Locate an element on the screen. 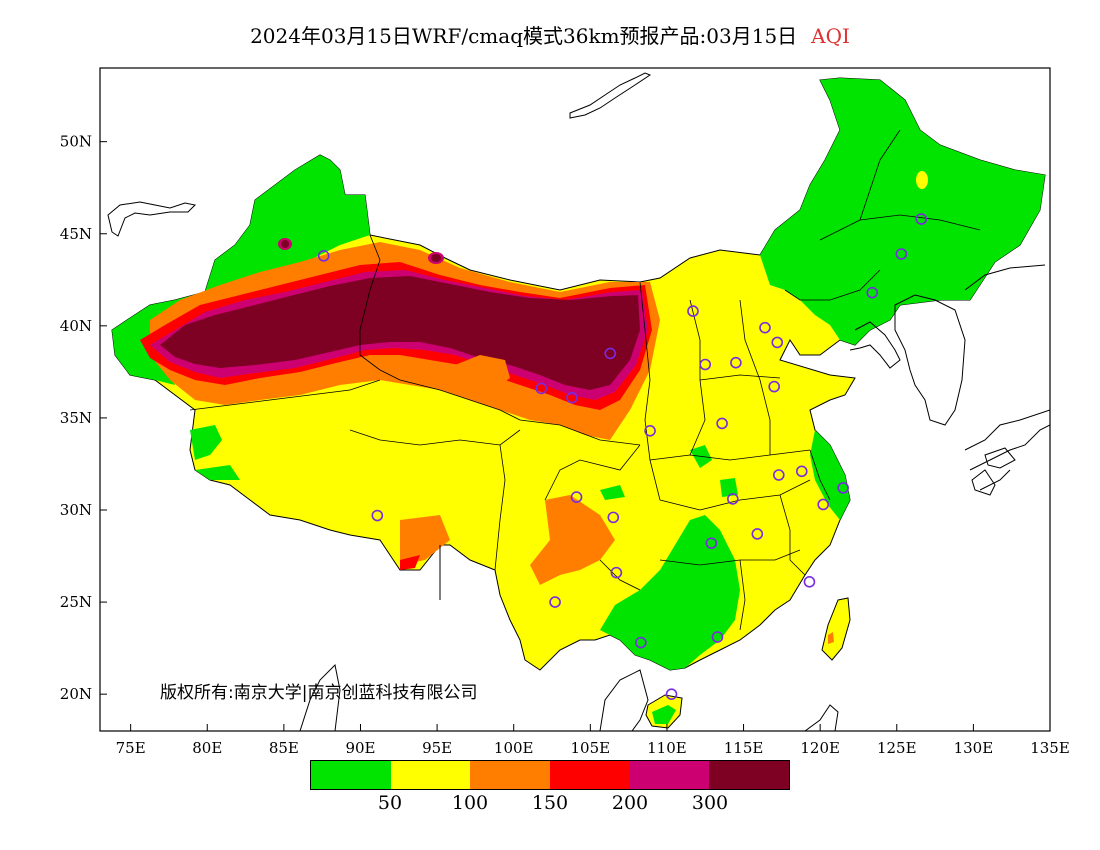 The height and width of the screenshot is (850, 1100). green-northwest is located at coordinates (241, 270).